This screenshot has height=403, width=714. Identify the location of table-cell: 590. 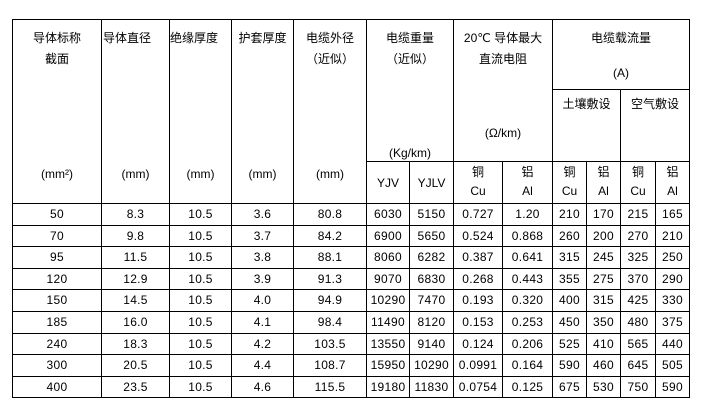
(672, 387).